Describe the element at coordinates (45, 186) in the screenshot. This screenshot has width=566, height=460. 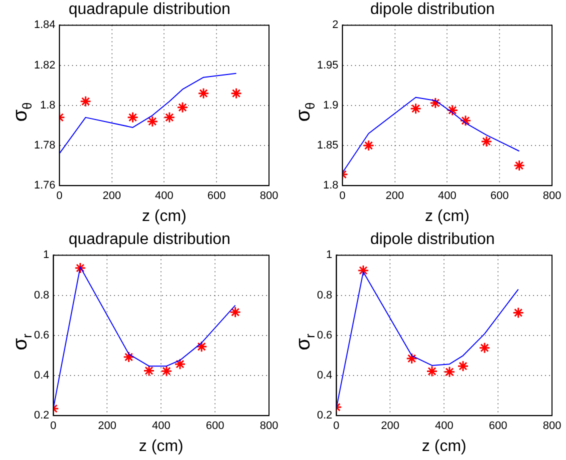
I see `y-tick-label: 1.76` at that location.